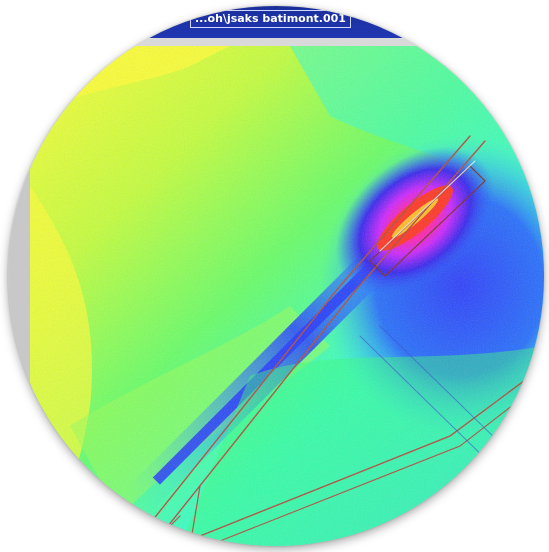 The width and height of the screenshot is (549, 552). What do you see at coordinates (19, 296) in the screenshot?
I see `left-panel` at bounding box center [19, 296].